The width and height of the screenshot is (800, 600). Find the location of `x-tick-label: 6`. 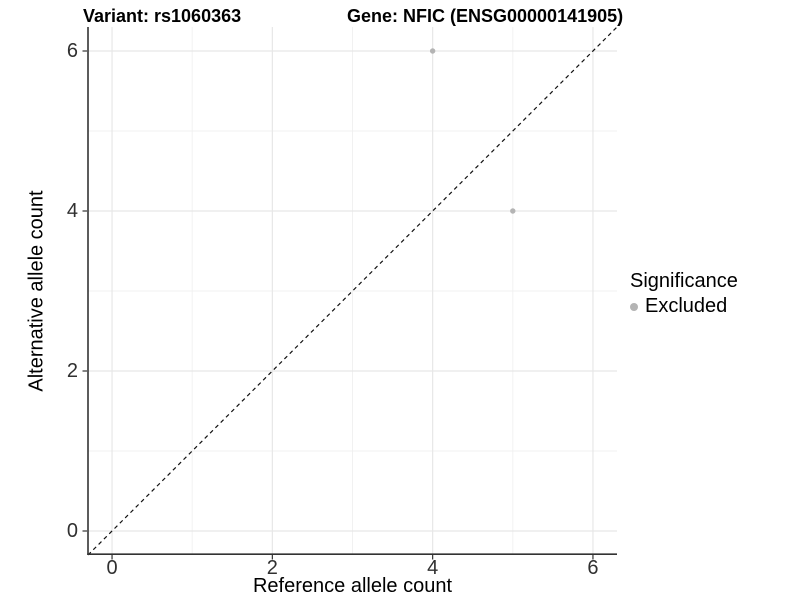

x-tick-label: 6 is located at coordinates (593, 568).